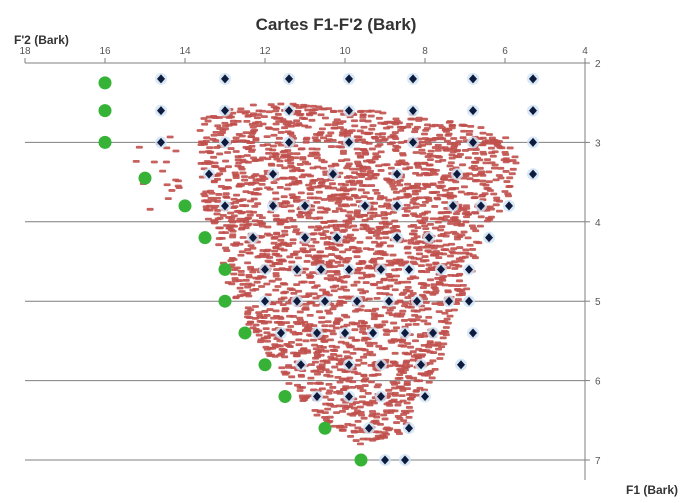 This screenshot has height=503, width=691. Describe the element at coordinates (336, 24) in the screenshot. I see `chart-title: Cartes F1-F'2 (Bark)` at that location.